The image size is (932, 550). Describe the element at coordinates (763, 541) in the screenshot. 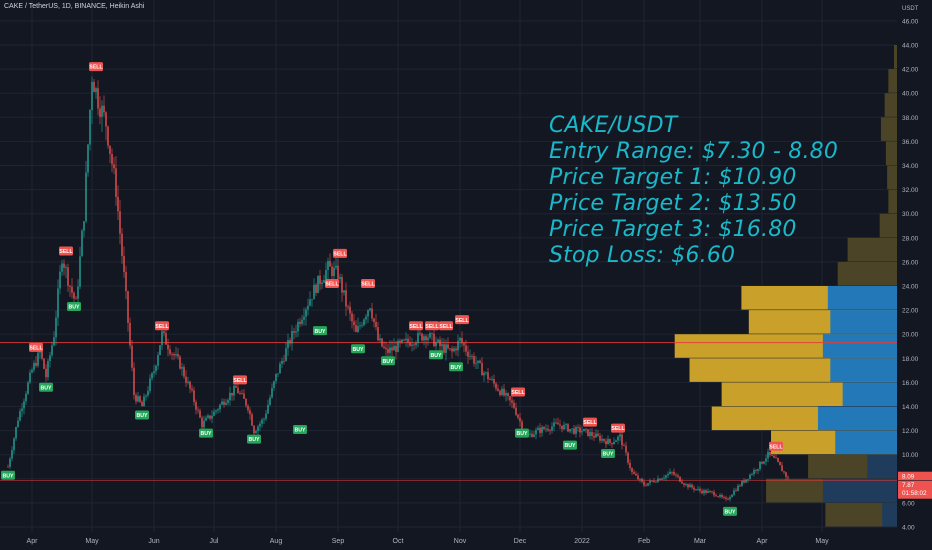

I see `x-tick-label: Apr` at that location.